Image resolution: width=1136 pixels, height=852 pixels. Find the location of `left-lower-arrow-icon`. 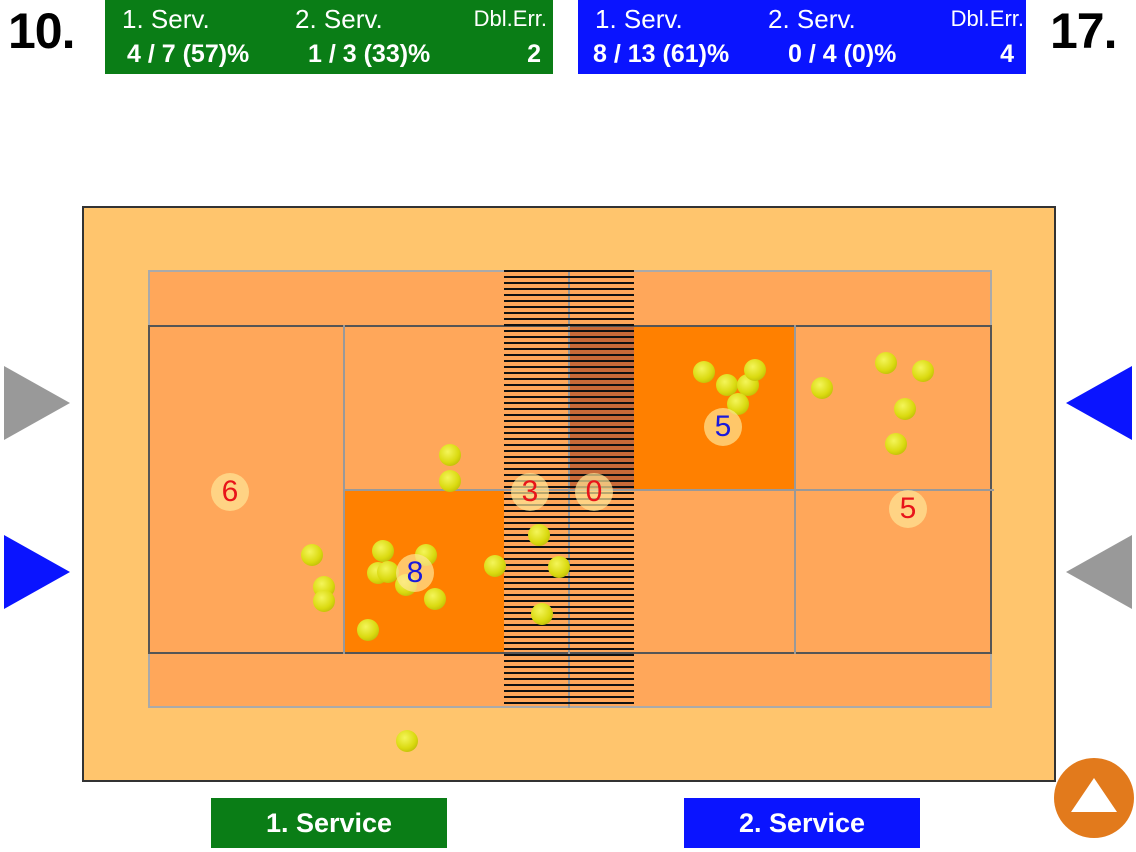

left-lower-arrow-icon is located at coordinates (37, 572).